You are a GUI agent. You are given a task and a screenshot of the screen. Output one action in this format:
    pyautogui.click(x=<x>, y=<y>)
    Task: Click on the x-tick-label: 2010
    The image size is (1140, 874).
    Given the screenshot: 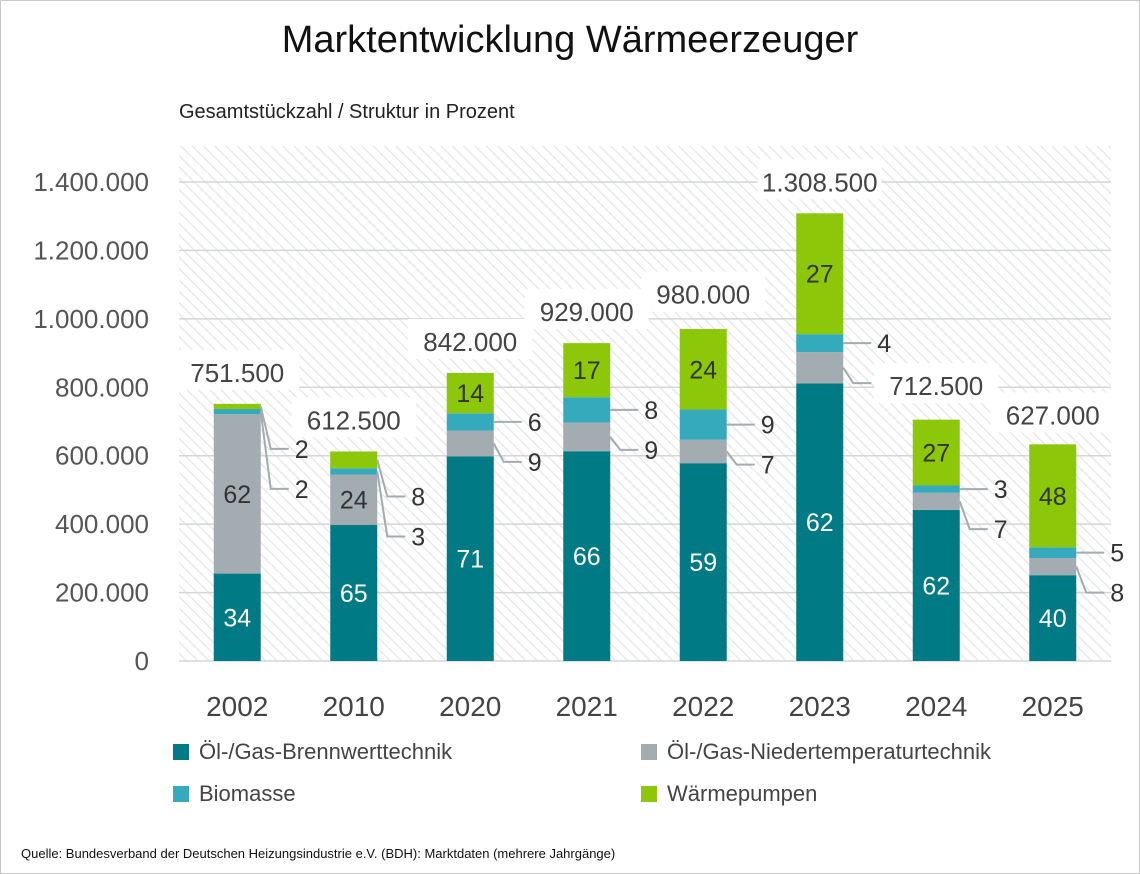 What is the action you would take?
    pyautogui.click(x=354, y=706)
    